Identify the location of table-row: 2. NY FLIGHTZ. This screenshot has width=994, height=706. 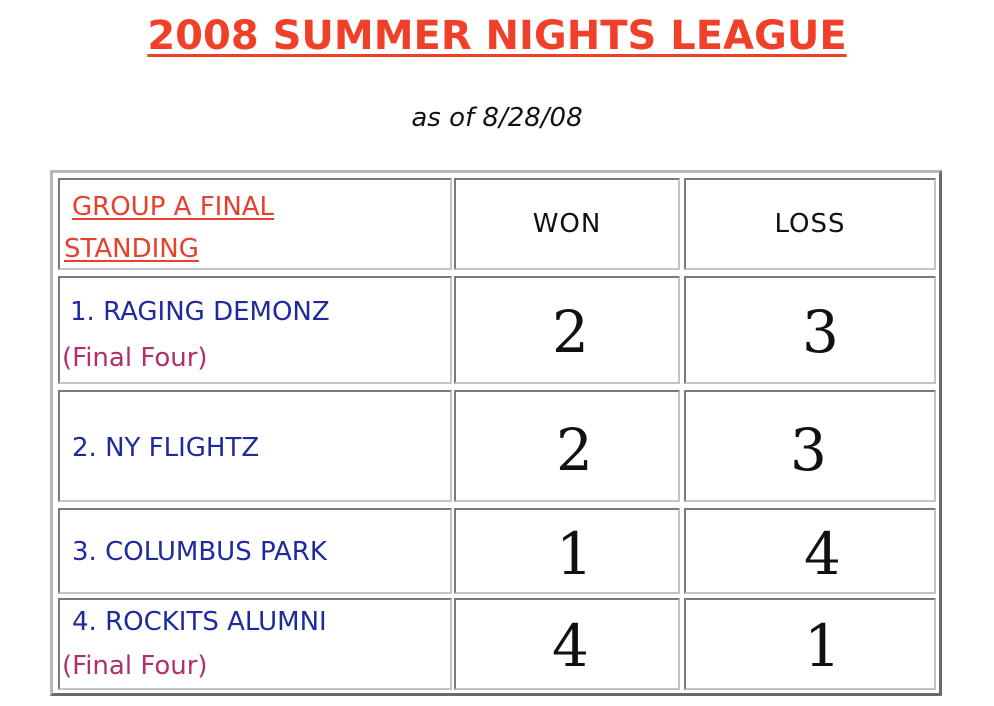
(255, 446).